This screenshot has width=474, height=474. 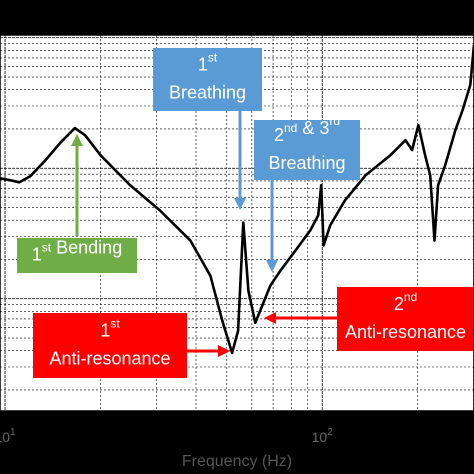 I want to click on x-tick-label: 10², so click(x=323, y=436).